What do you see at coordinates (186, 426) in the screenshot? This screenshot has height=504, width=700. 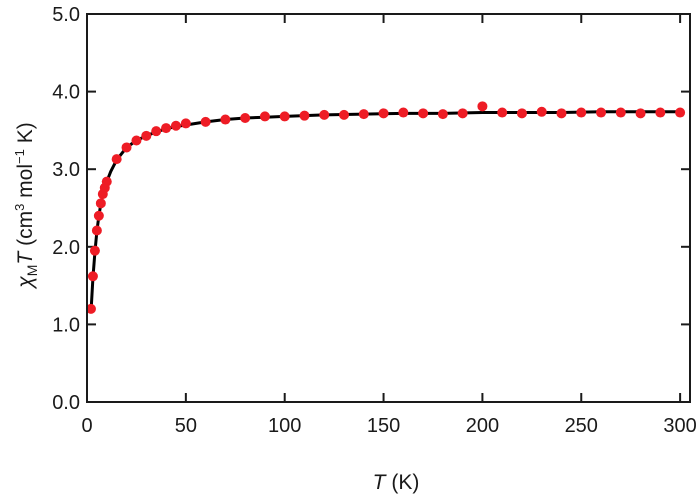 I see `x-tick-label: 50` at bounding box center [186, 426].